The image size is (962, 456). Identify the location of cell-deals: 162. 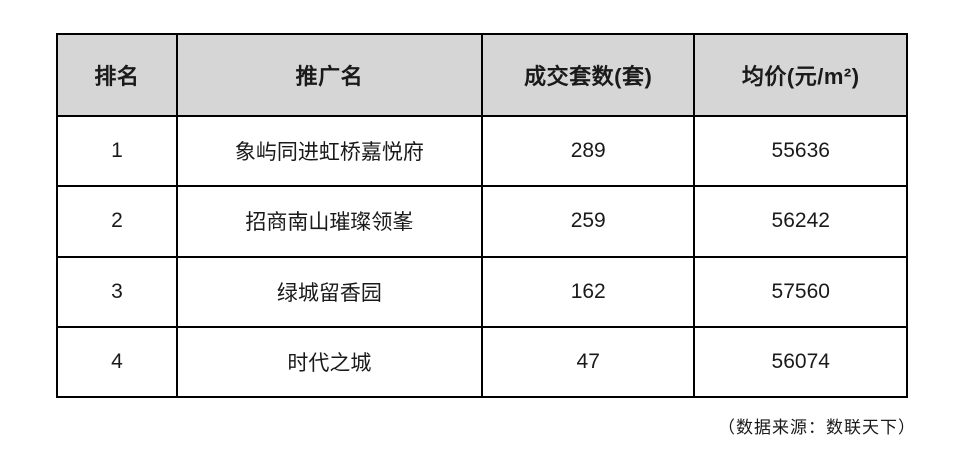
(588, 291).